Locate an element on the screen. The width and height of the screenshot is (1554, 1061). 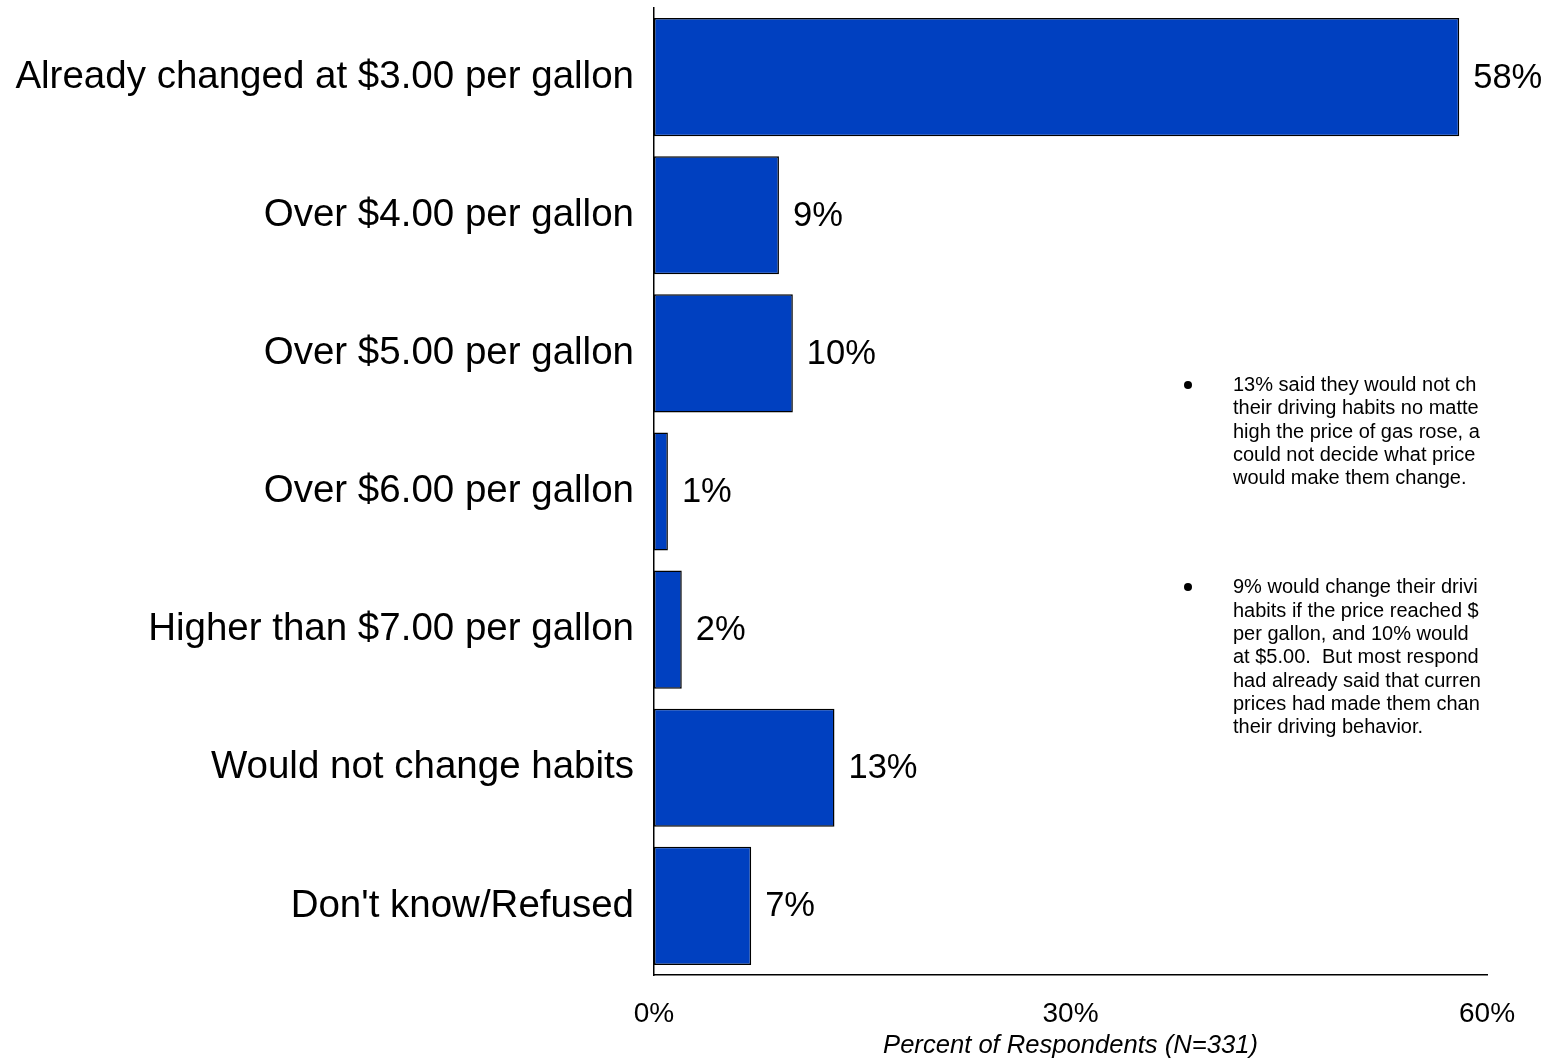
data-label: 13% is located at coordinates (883, 766).